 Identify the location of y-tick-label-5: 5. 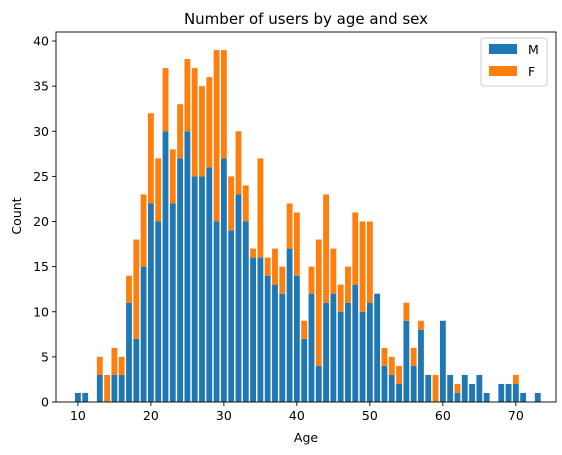
(45, 356).